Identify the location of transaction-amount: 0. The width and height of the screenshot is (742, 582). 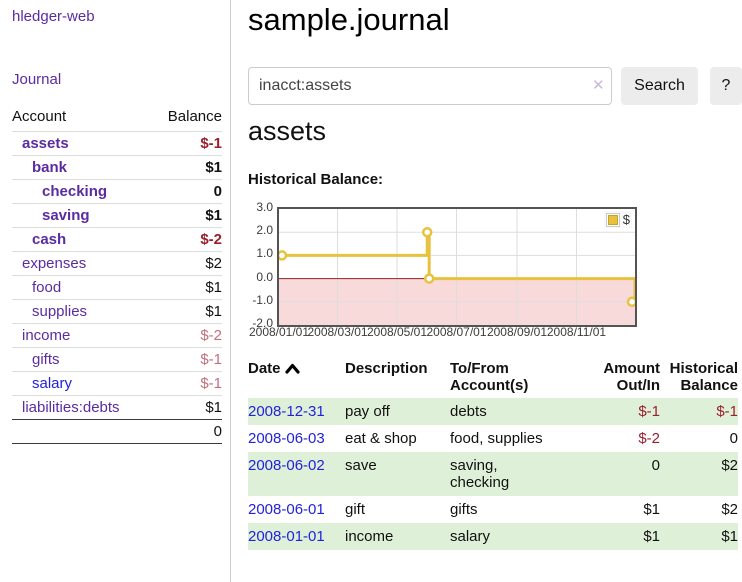
(655, 465).